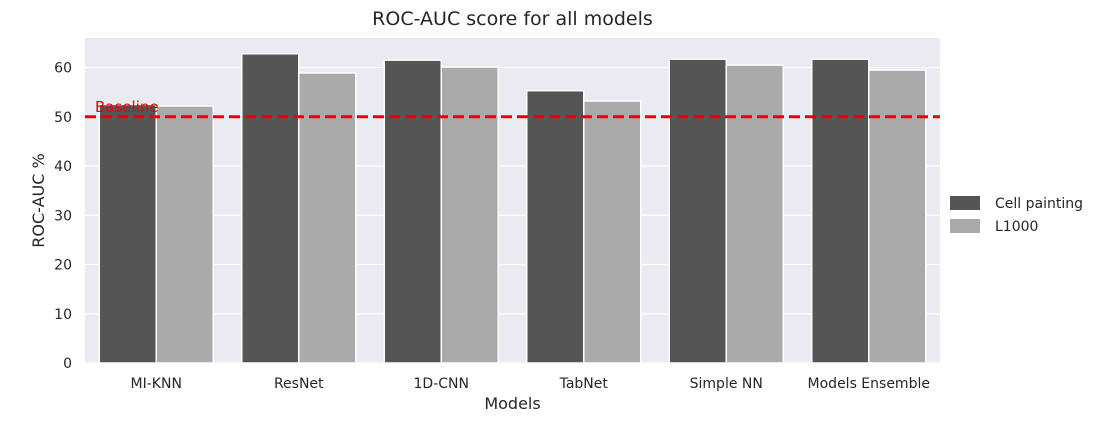  Describe the element at coordinates (726, 384) in the screenshot. I see `x-tick-label: Simple NN` at that location.